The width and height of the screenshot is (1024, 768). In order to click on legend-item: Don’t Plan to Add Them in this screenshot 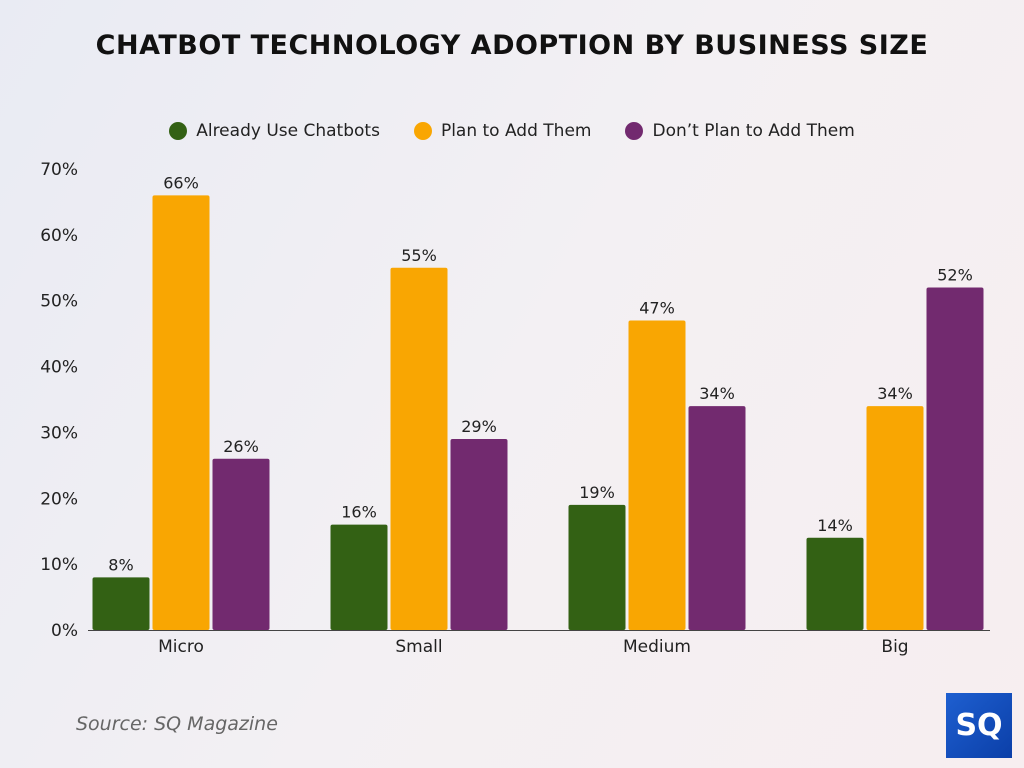, I will do `click(740, 131)`.